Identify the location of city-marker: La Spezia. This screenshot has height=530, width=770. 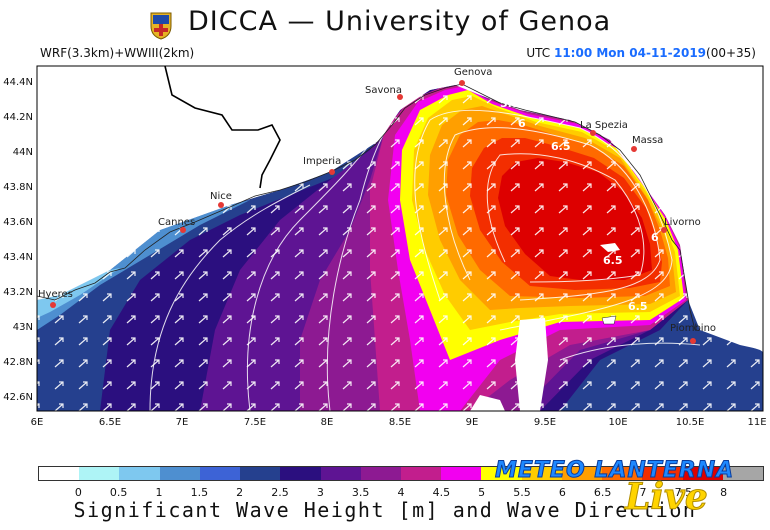
(604, 128).